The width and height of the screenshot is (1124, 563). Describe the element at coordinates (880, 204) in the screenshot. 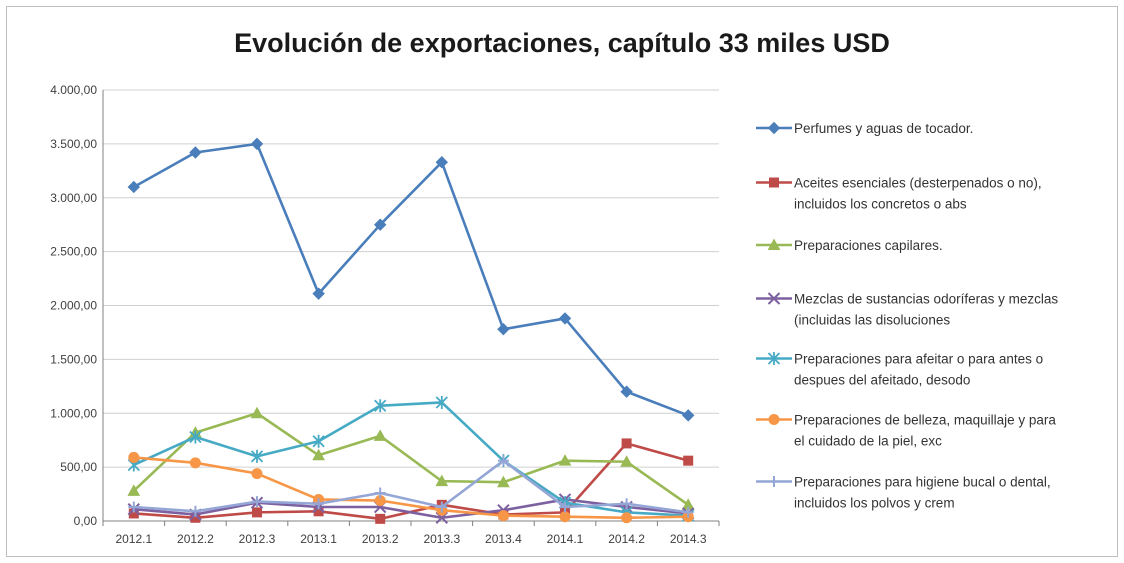

I see `legend-label: incluidos los concretos o abs` at that location.